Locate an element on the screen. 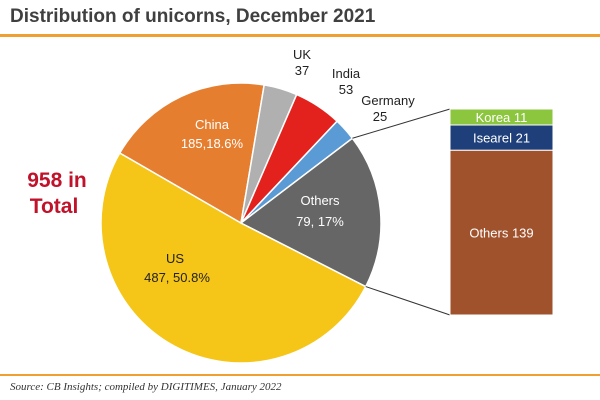 The image size is (600, 400). slice-label-others-name: Others is located at coordinates (320, 200).